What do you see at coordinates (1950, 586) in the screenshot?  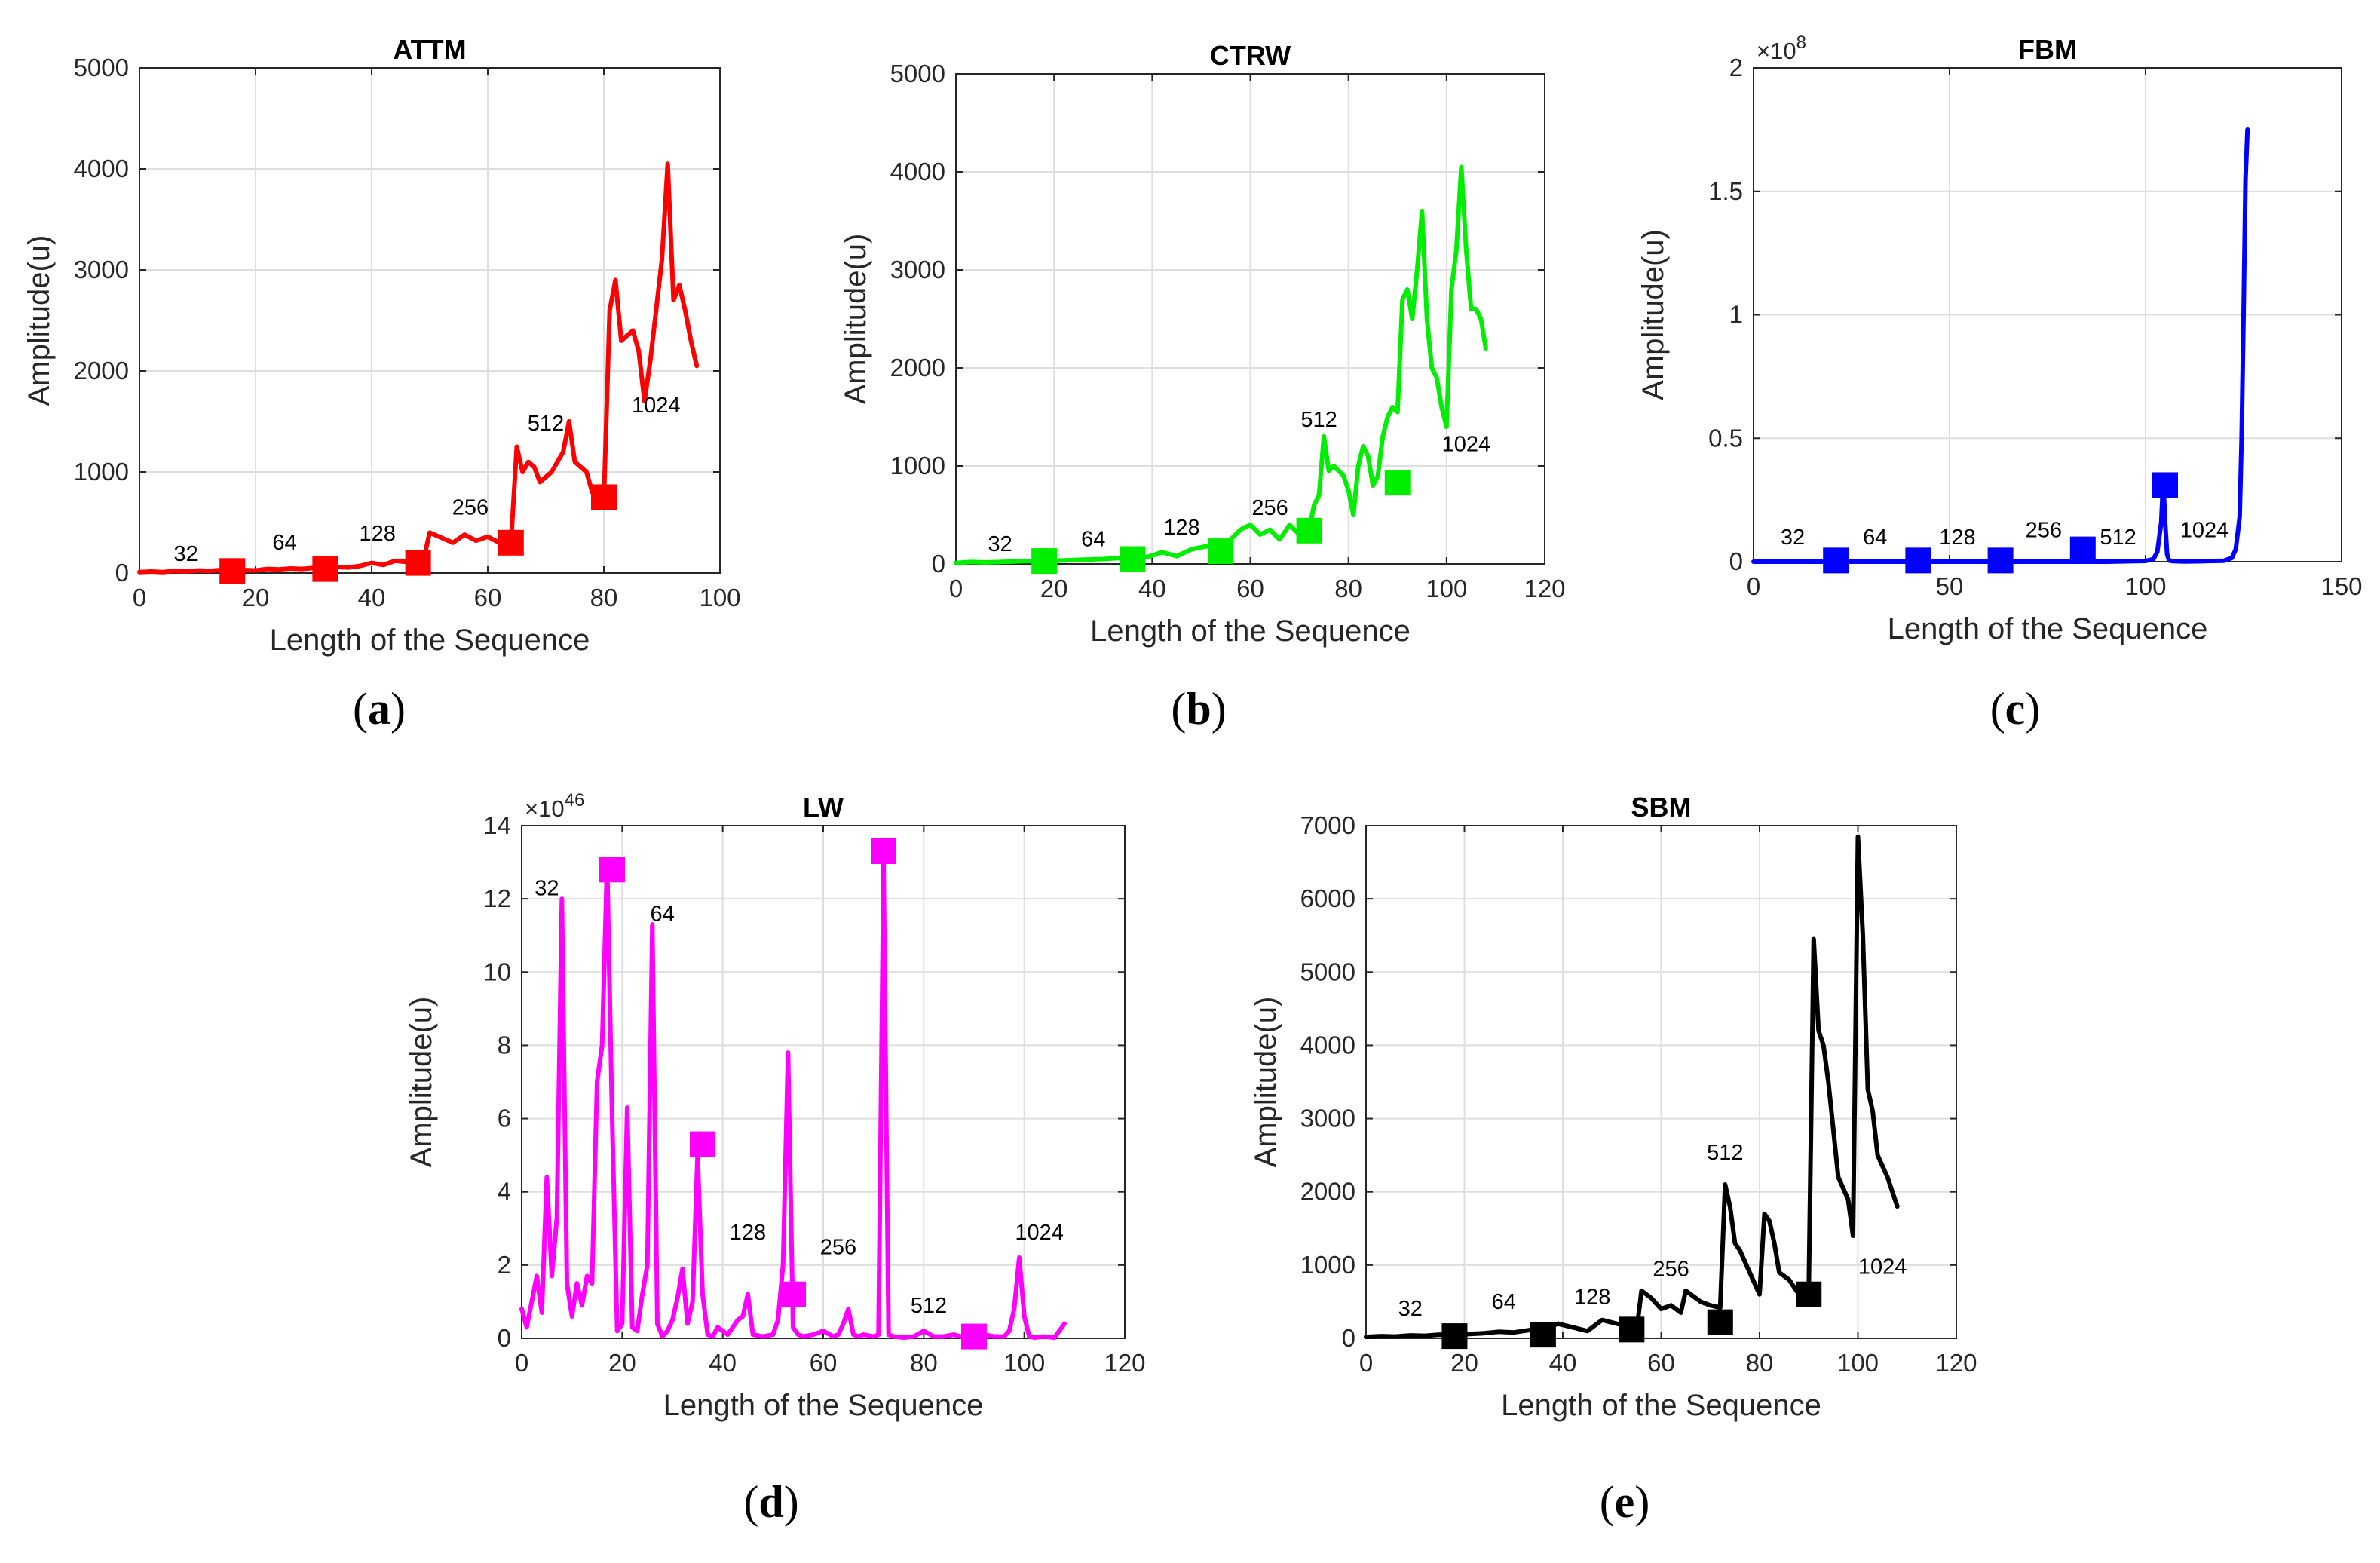 I see `x-tick-label: 50` at bounding box center [1950, 586].